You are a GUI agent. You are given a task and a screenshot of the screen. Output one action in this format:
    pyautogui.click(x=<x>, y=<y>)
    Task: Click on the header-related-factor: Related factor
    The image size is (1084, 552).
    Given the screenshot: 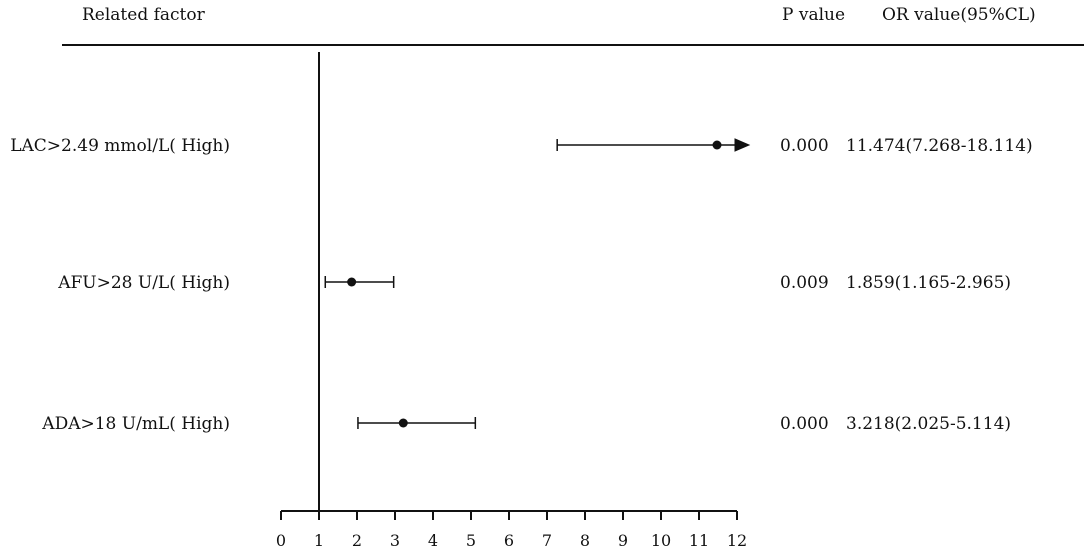 What is the action you would take?
    pyautogui.click(x=144, y=15)
    